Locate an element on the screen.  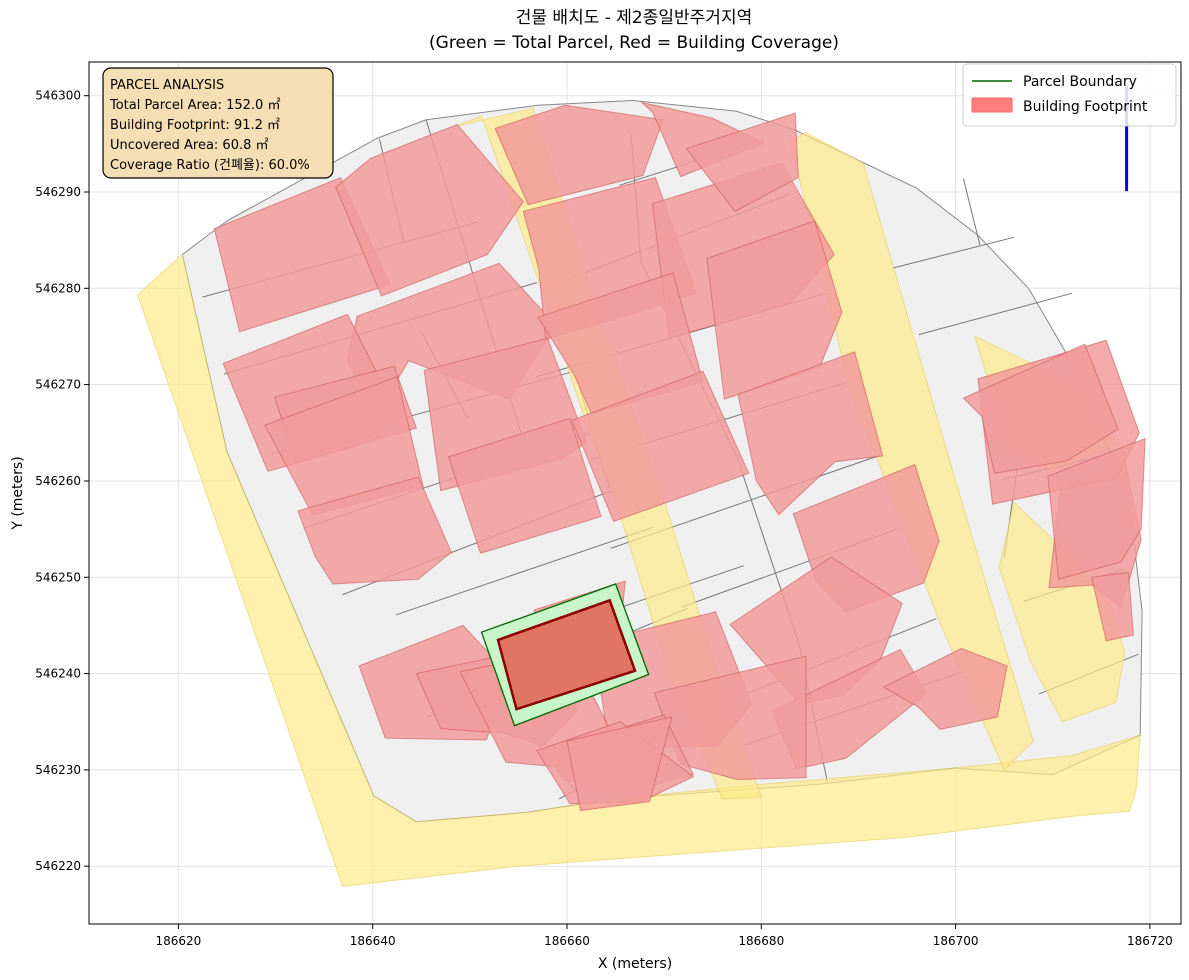
x-tick-label: 186700 is located at coordinates (956, 941).